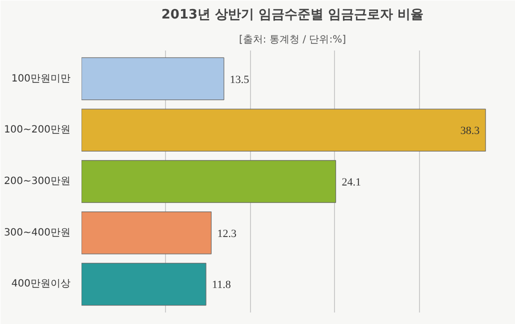  What do you see at coordinates (37, 181) in the screenshot?
I see `y-tick-label: 200~300만원` at bounding box center [37, 181].